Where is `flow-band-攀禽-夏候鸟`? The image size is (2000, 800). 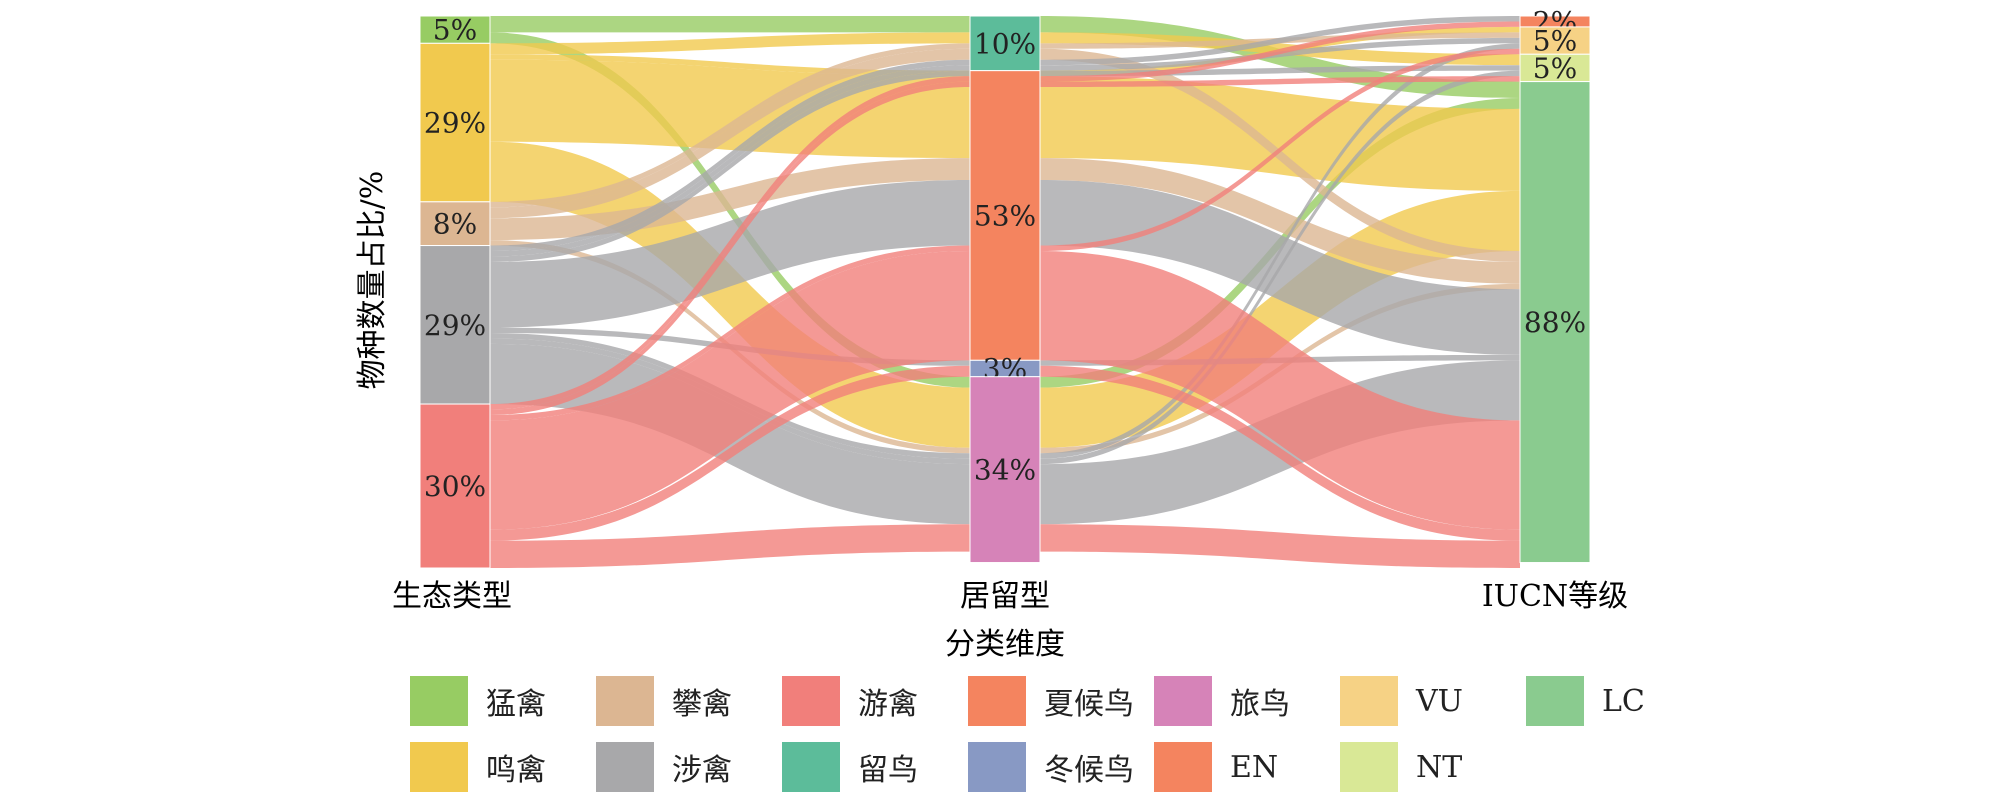
flow-band-攀禽-夏候鸟 is located at coordinates (730, 199).